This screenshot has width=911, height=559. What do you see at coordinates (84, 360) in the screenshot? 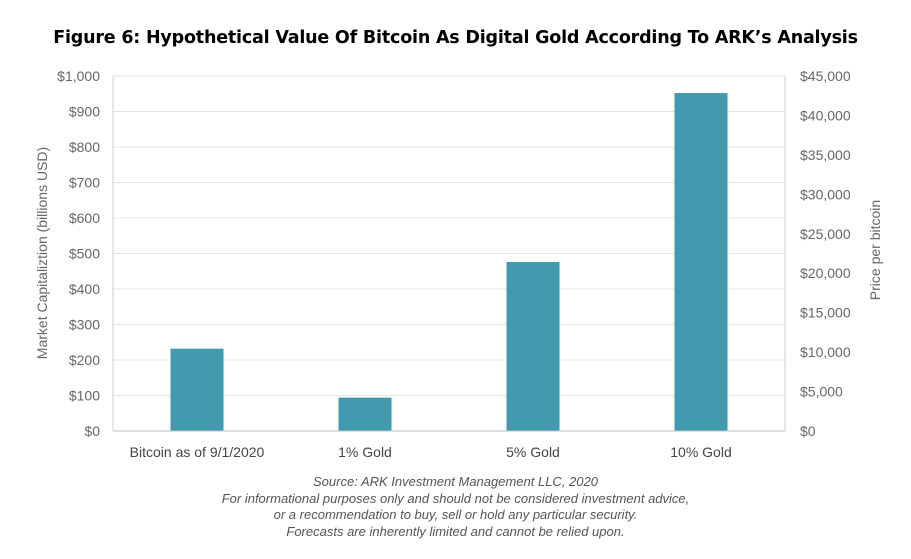
I see `y-tick-label: $200` at bounding box center [84, 360].